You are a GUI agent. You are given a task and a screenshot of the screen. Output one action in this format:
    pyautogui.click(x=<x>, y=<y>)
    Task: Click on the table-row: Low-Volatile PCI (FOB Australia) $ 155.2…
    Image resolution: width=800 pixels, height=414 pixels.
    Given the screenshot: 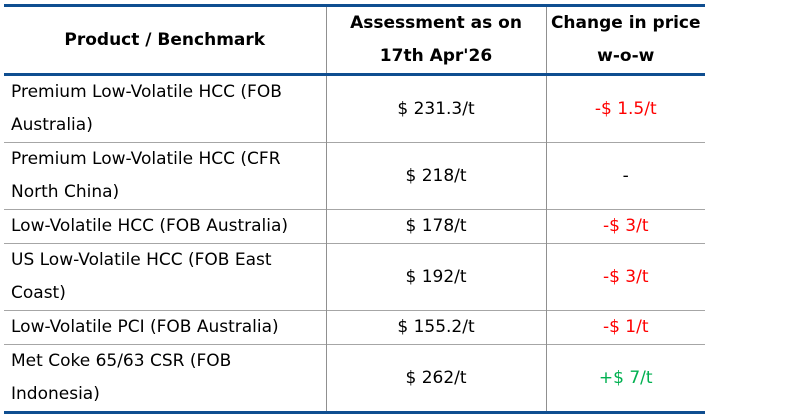 What is the action you would take?
    pyautogui.click(x=354, y=327)
    